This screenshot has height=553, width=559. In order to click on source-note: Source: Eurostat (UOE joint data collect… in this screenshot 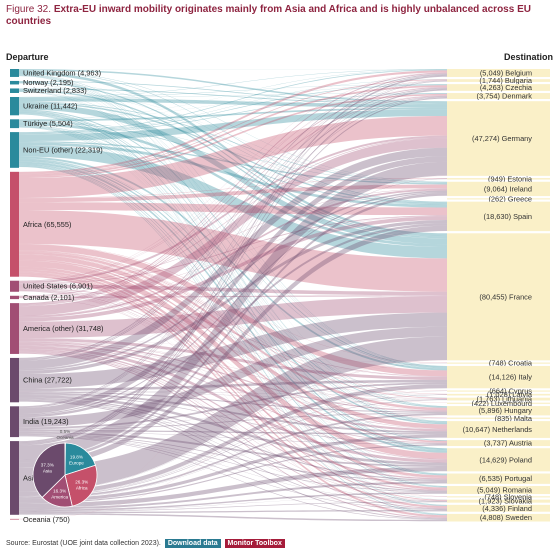, I will do `click(145, 543)`.